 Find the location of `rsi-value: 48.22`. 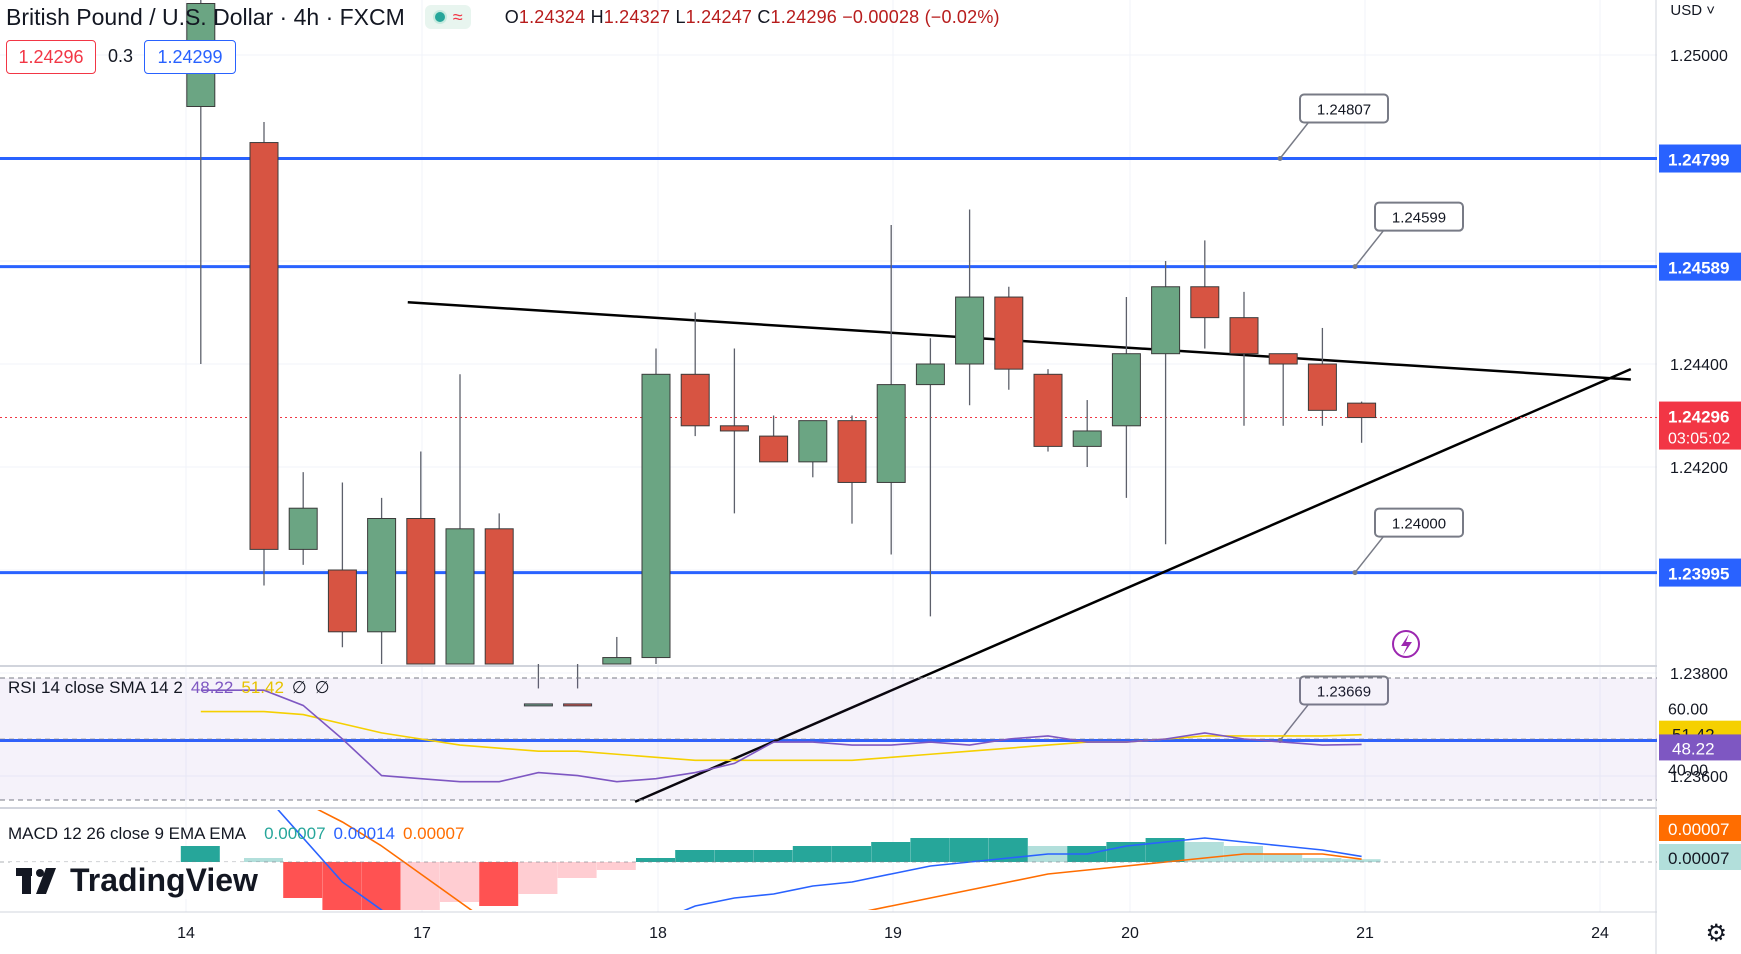

rsi-value: 48.22 is located at coordinates (212, 687).